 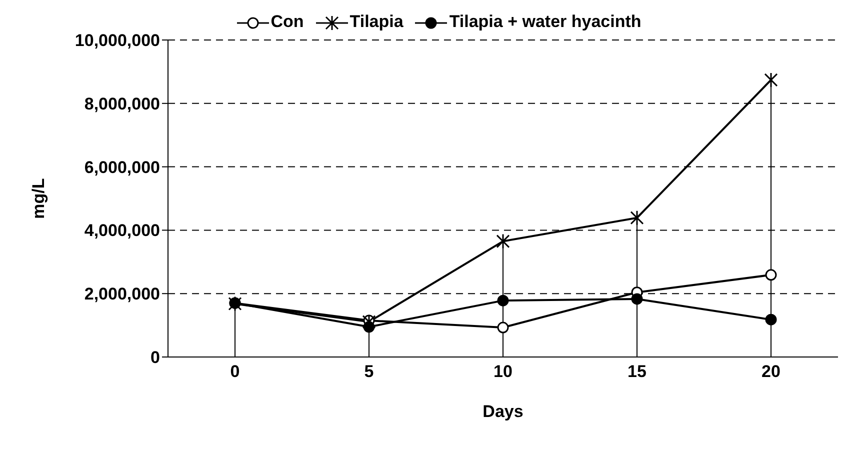 I want to click on x-tick-label: 10, so click(x=503, y=372).